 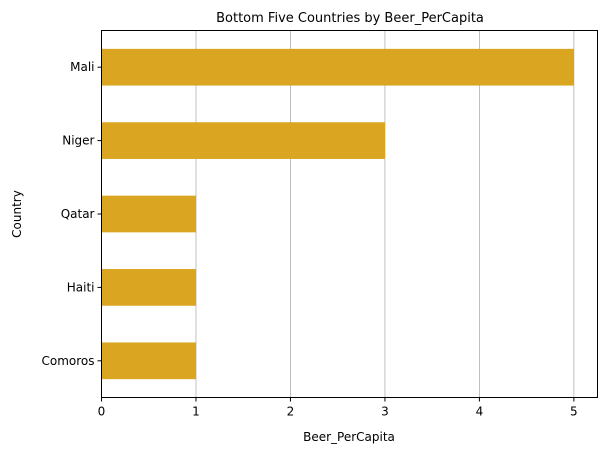 What do you see at coordinates (243, 140) in the screenshot?
I see `bar-niger` at bounding box center [243, 140].